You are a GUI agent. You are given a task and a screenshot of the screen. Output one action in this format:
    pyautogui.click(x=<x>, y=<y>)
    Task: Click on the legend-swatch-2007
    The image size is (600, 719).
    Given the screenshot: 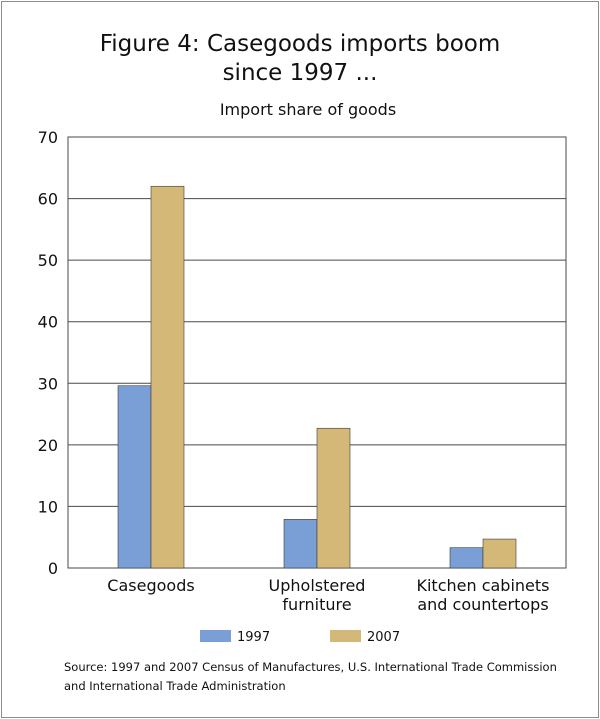 What is the action you would take?
    pyautogui.click(x=345, y=636)
    